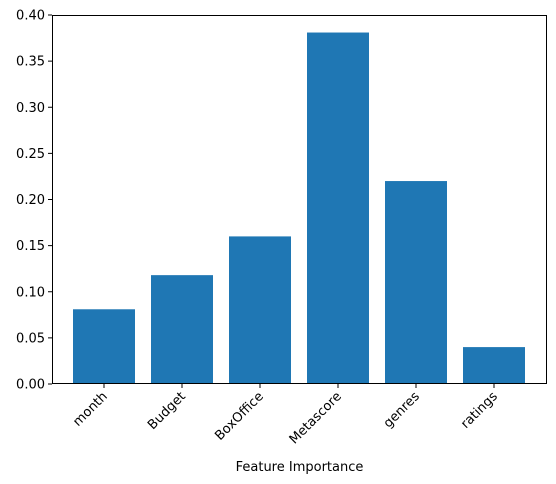 This screenshot has height=484, width=556. I want to click on y-tick-label: 0.10, so click(30, 292).